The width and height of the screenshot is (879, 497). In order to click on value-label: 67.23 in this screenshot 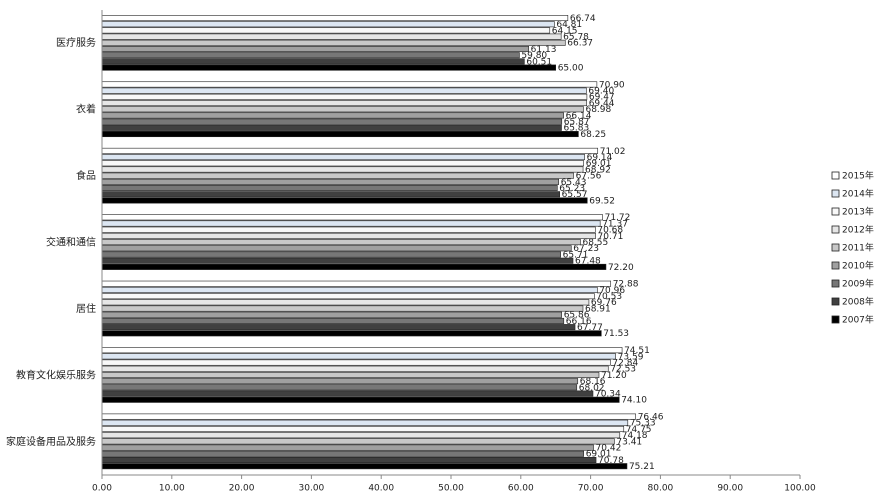, I will do `click(586, 249)`.